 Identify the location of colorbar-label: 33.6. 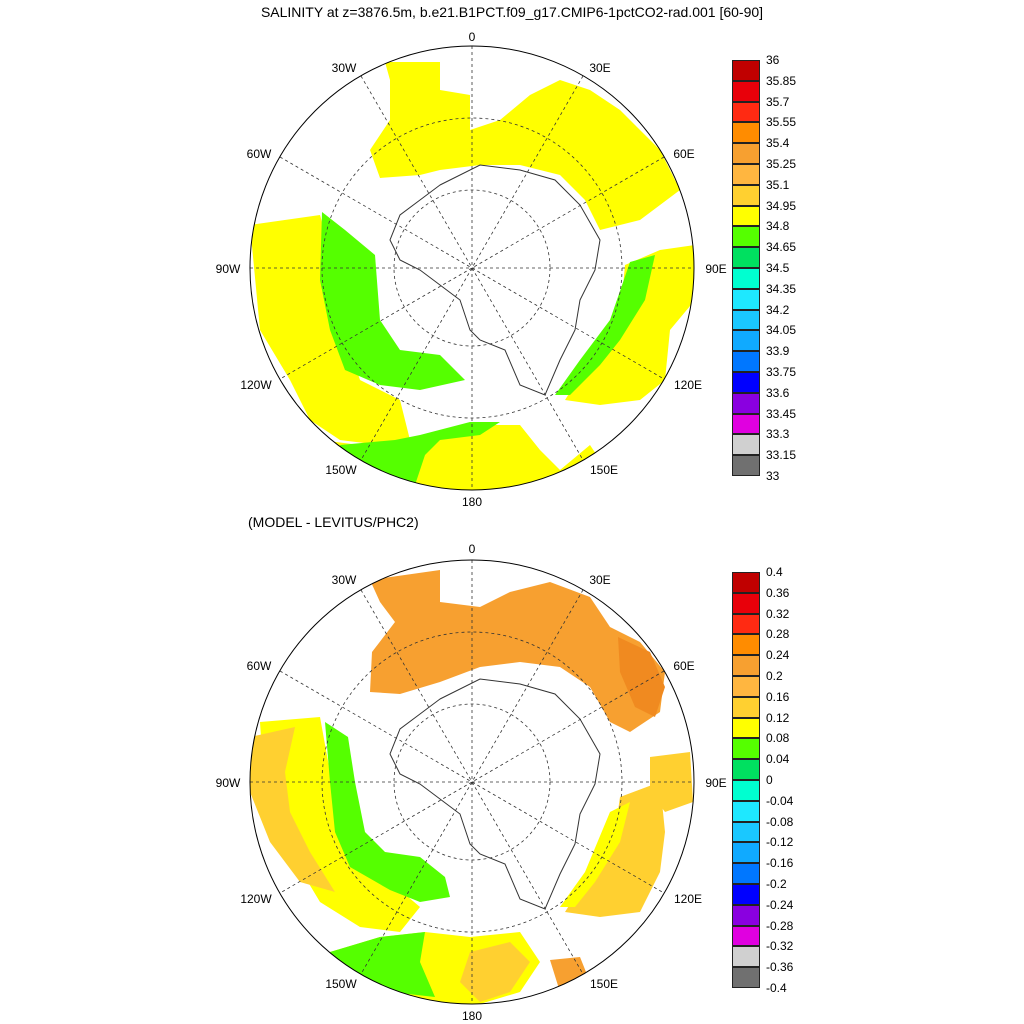
(778, 392).